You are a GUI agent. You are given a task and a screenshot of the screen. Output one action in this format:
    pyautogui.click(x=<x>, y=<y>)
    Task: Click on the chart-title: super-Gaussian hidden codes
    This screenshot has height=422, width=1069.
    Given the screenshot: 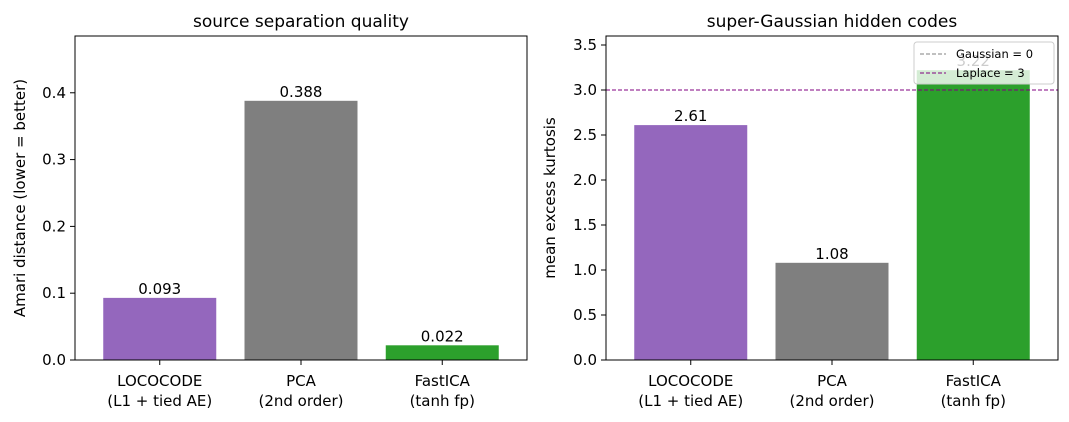 What is the action you would take?
    pyautogui.click(x=832, y=22)
    